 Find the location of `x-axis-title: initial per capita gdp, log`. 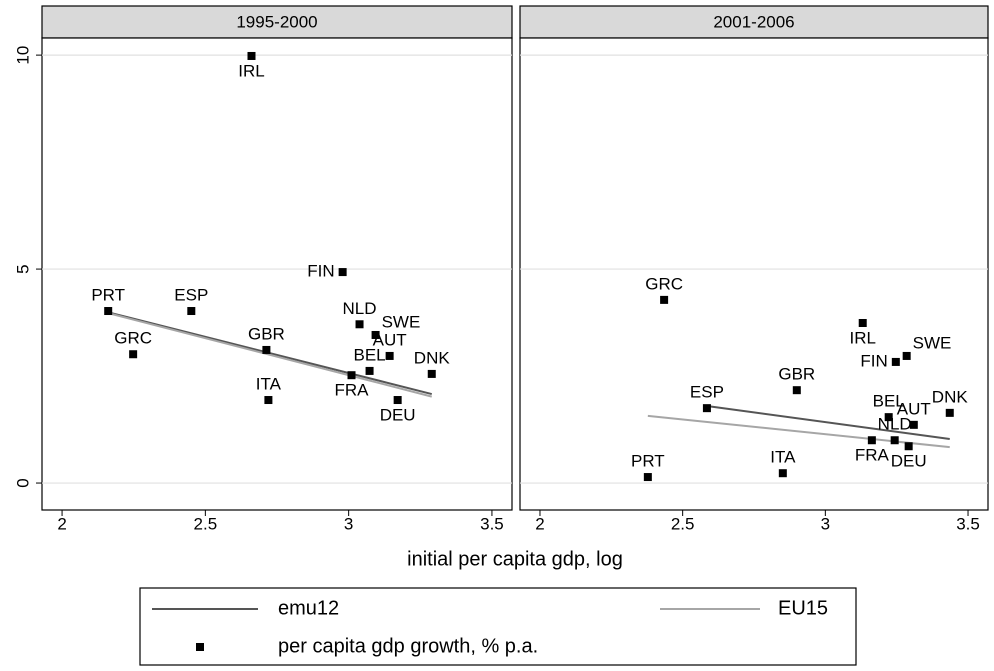

x-axis-title: initial per capita gdp, log is located at coordinates (515, 559).